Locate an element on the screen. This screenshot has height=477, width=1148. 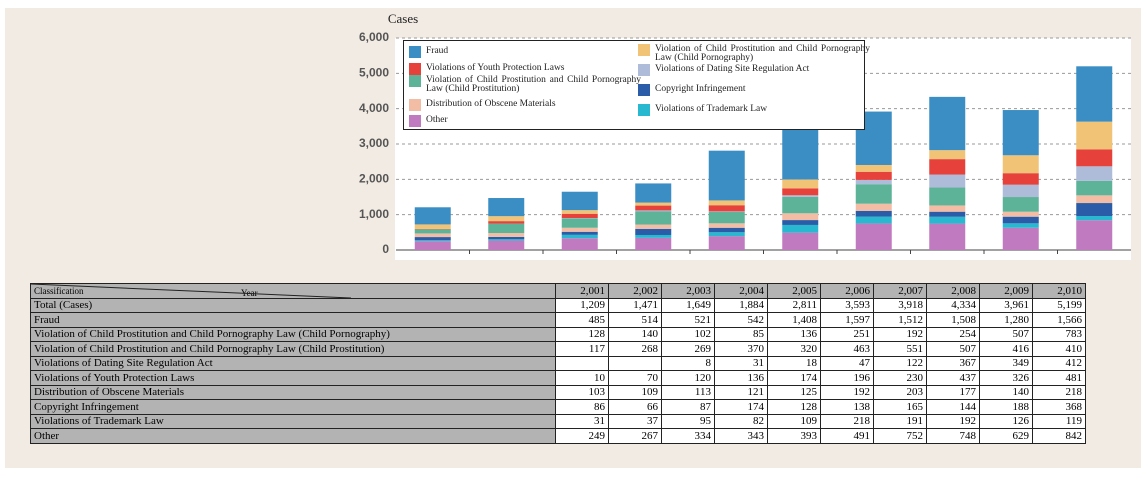
value-cell: 551 is located at coordinates (900, 349).